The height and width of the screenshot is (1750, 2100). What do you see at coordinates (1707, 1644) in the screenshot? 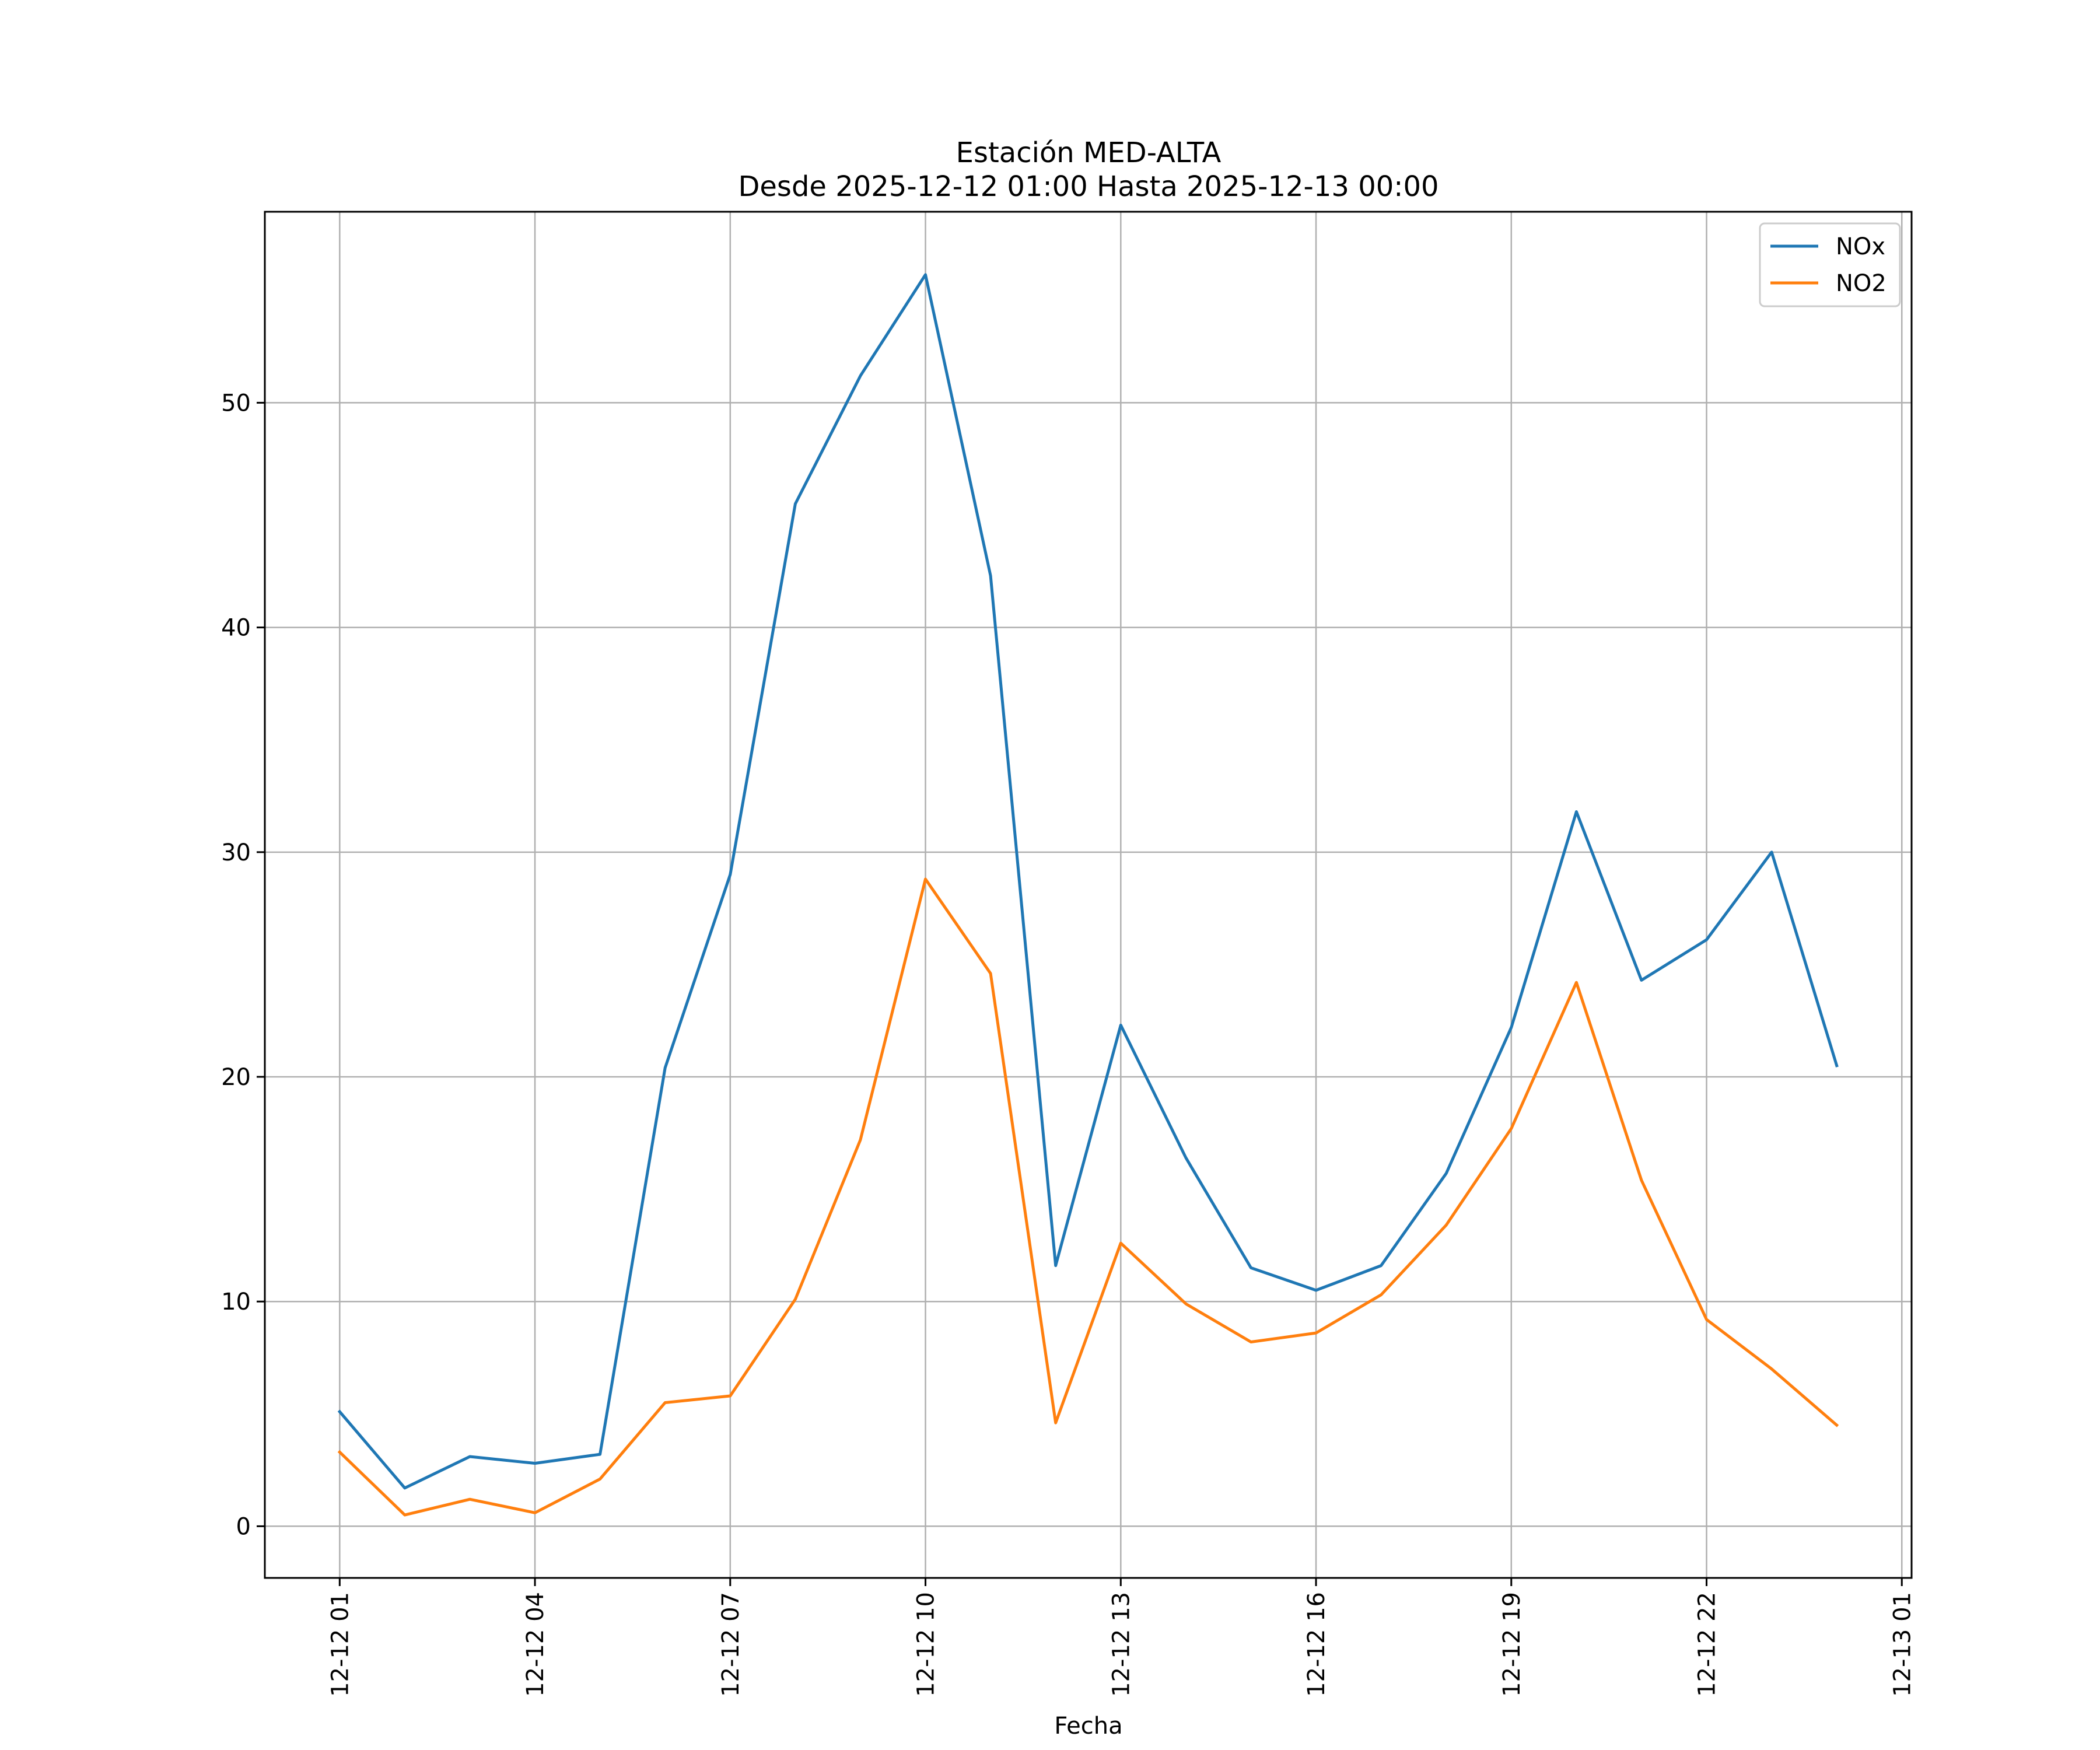
I see `x-tick-label: 12-12 22` at bounding box center [1707, 1644].